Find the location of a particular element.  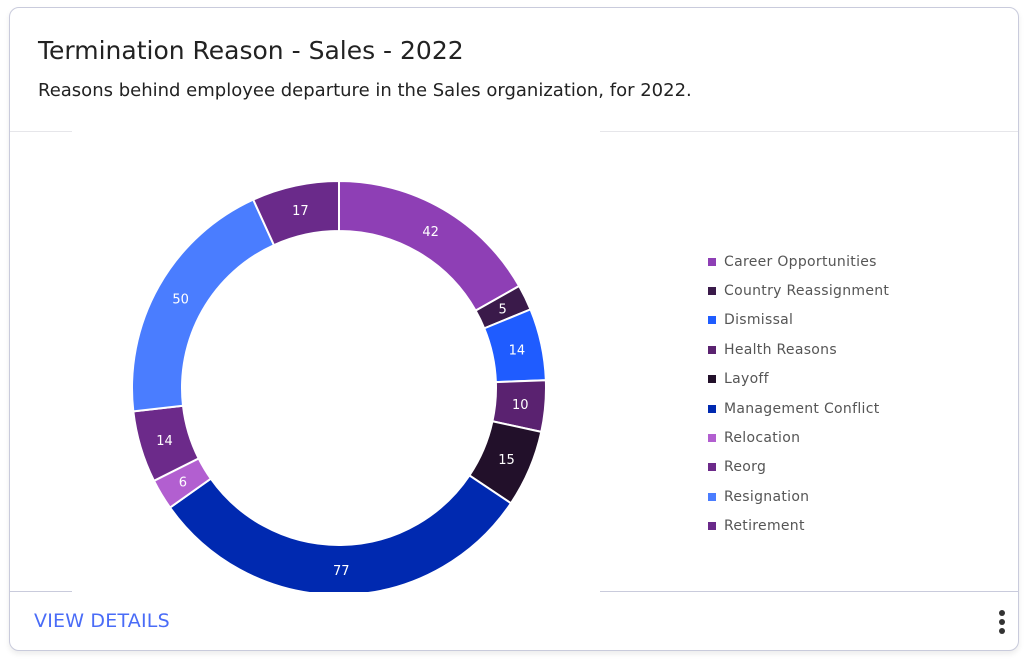

data-label: 10 is located at coordinates (520, 405).